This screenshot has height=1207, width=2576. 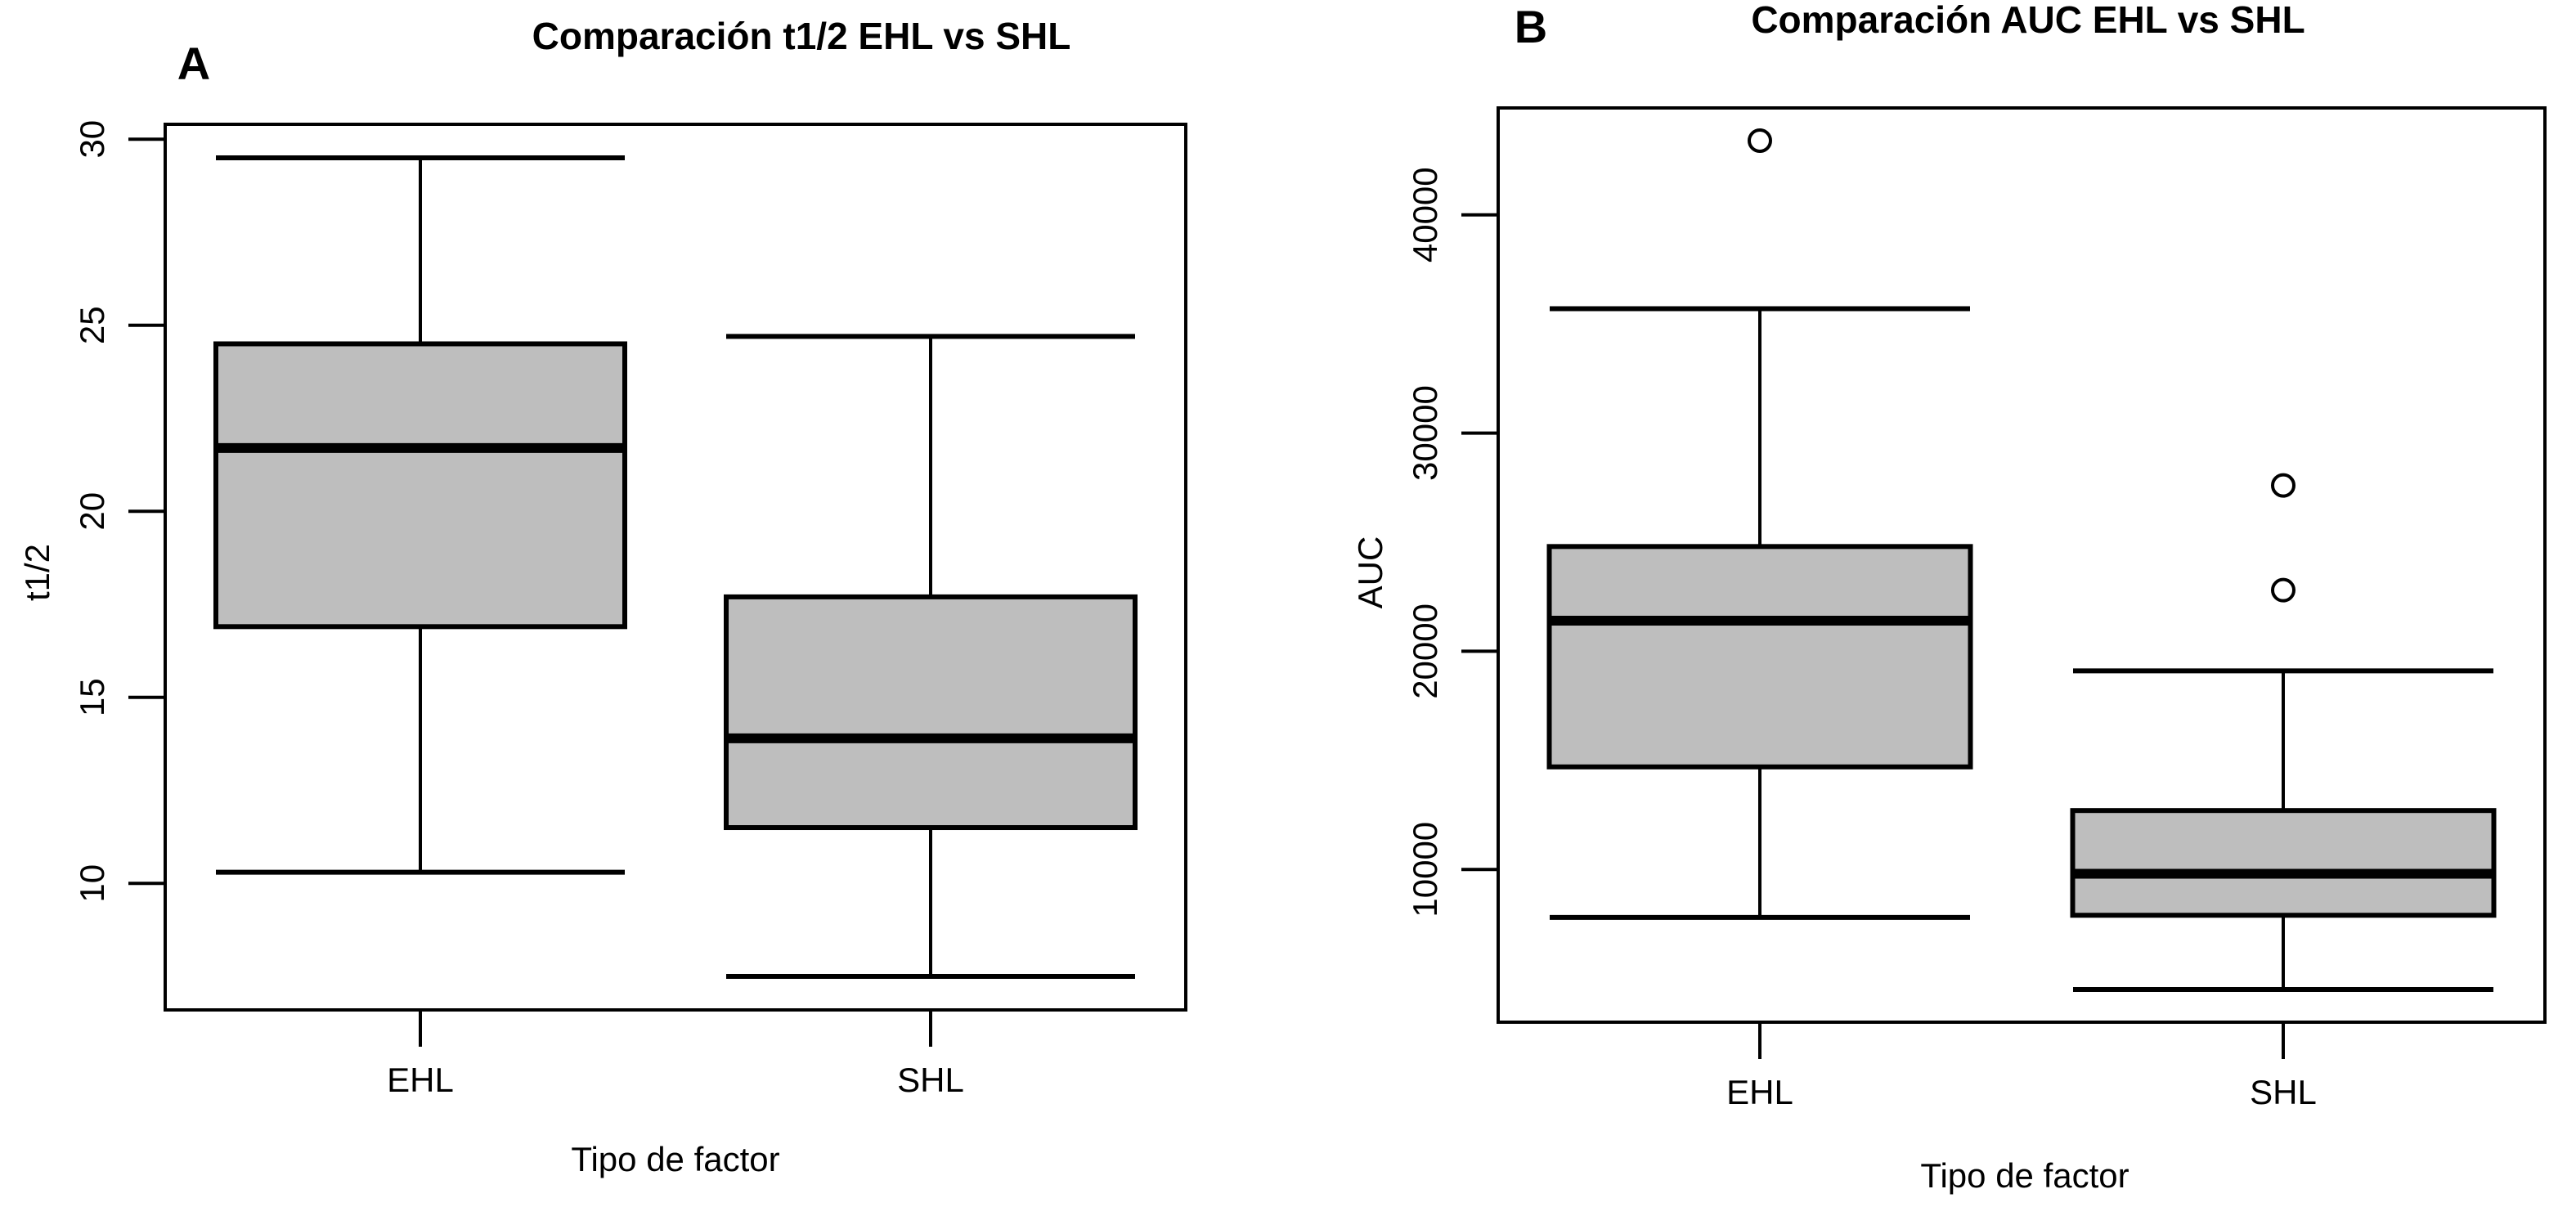 What do you see at coordinates (675, 1159) in the screenshot?
I see `panel-a-xlabel: Tipo de factor` at bounding box center [675, 1159].